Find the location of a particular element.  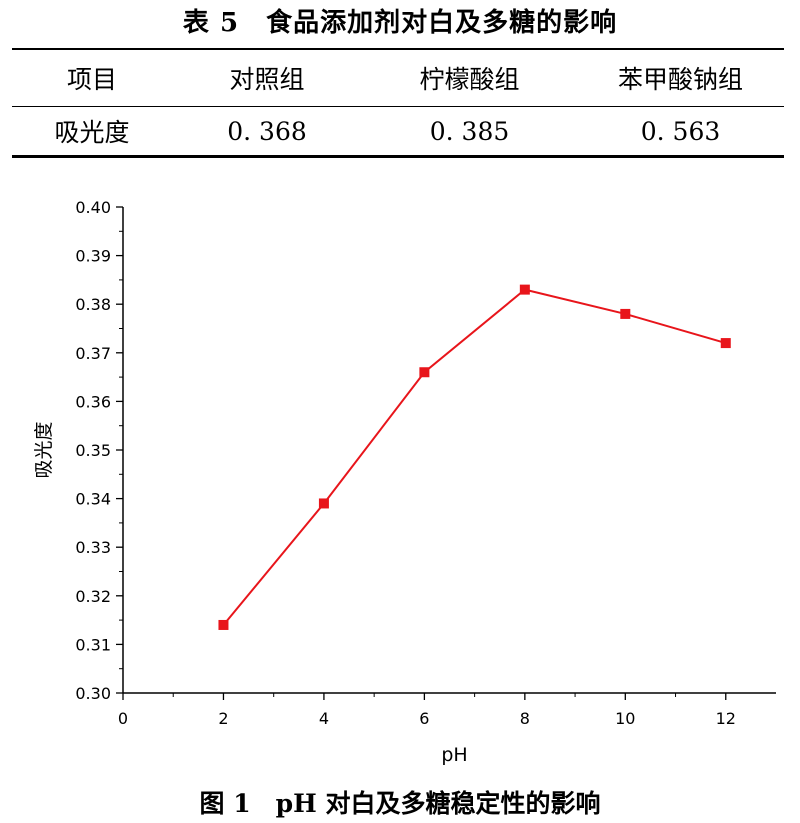

table-title: 表 5 食品添加剂对白及多糖的影响 is located at coordinates (400, 23).